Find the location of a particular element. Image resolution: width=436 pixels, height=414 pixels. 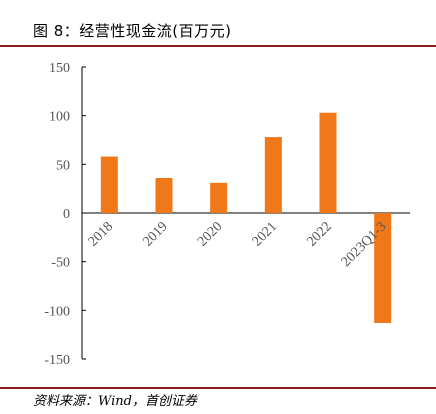

x-tick-label: 2019 is located at coordinates (155, 234).